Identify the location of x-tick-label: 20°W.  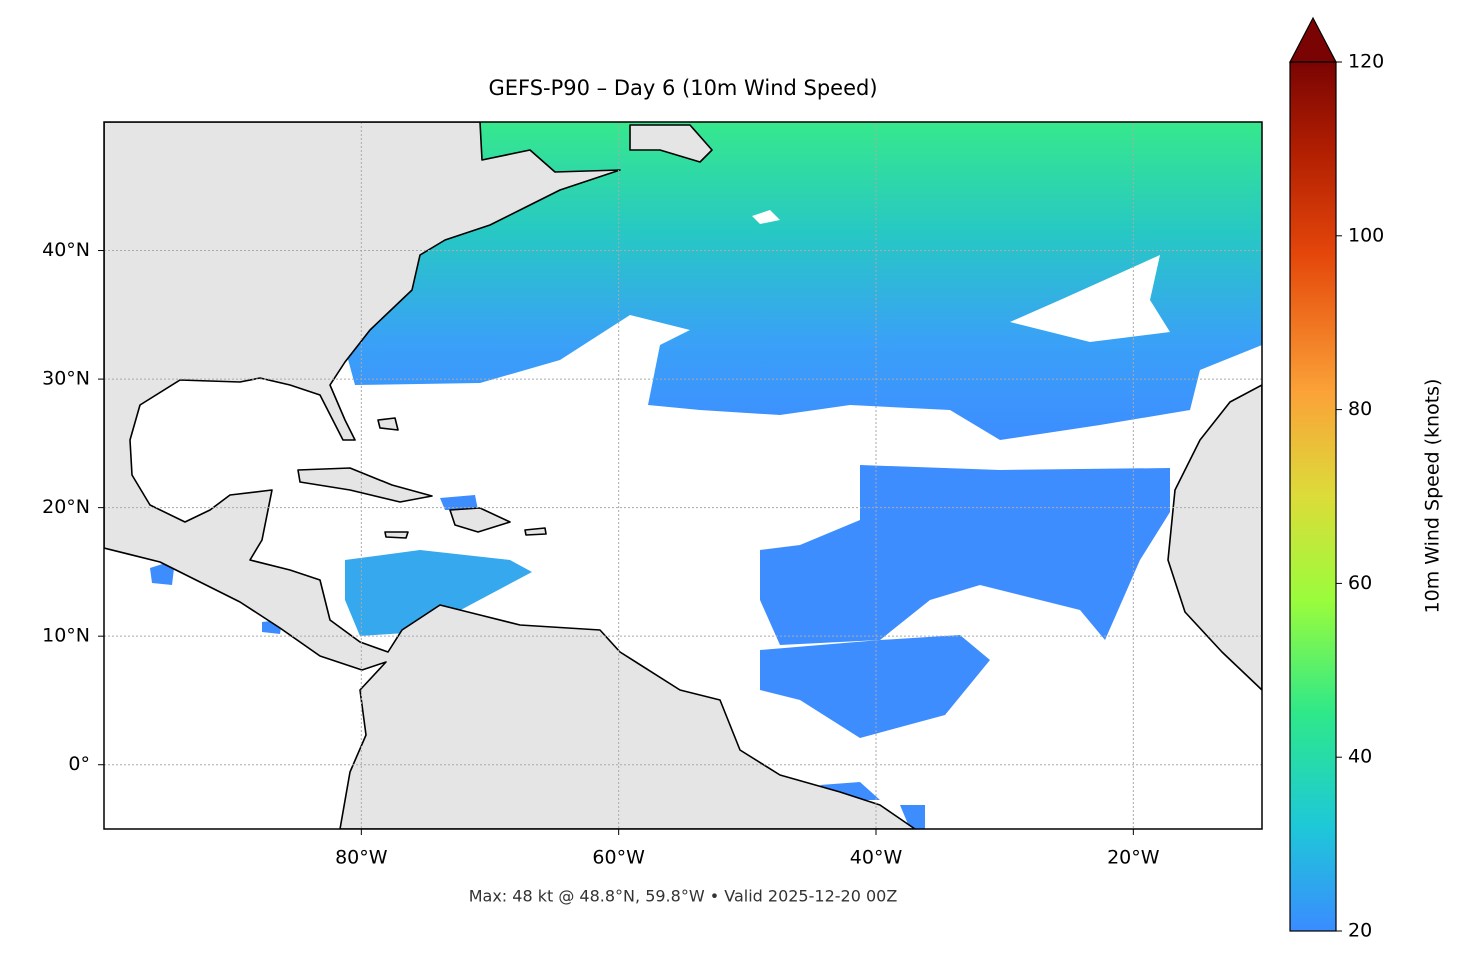
(1133, 858).